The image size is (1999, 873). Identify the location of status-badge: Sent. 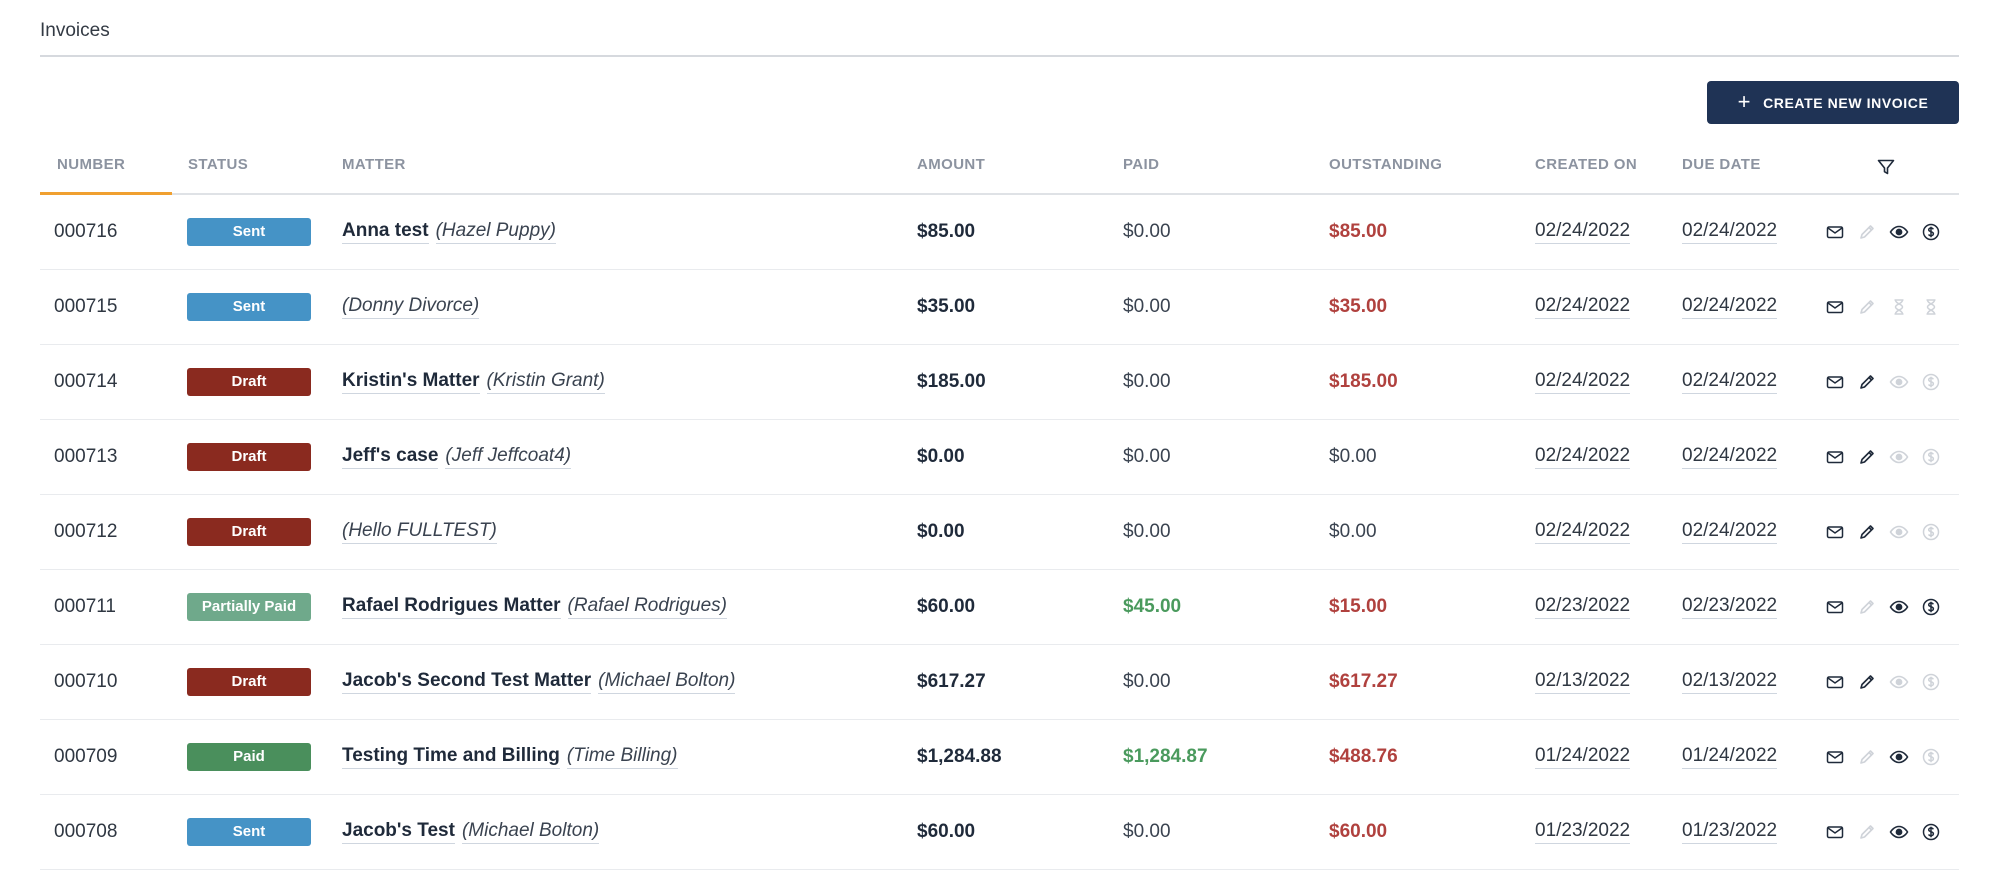
(249, 232).